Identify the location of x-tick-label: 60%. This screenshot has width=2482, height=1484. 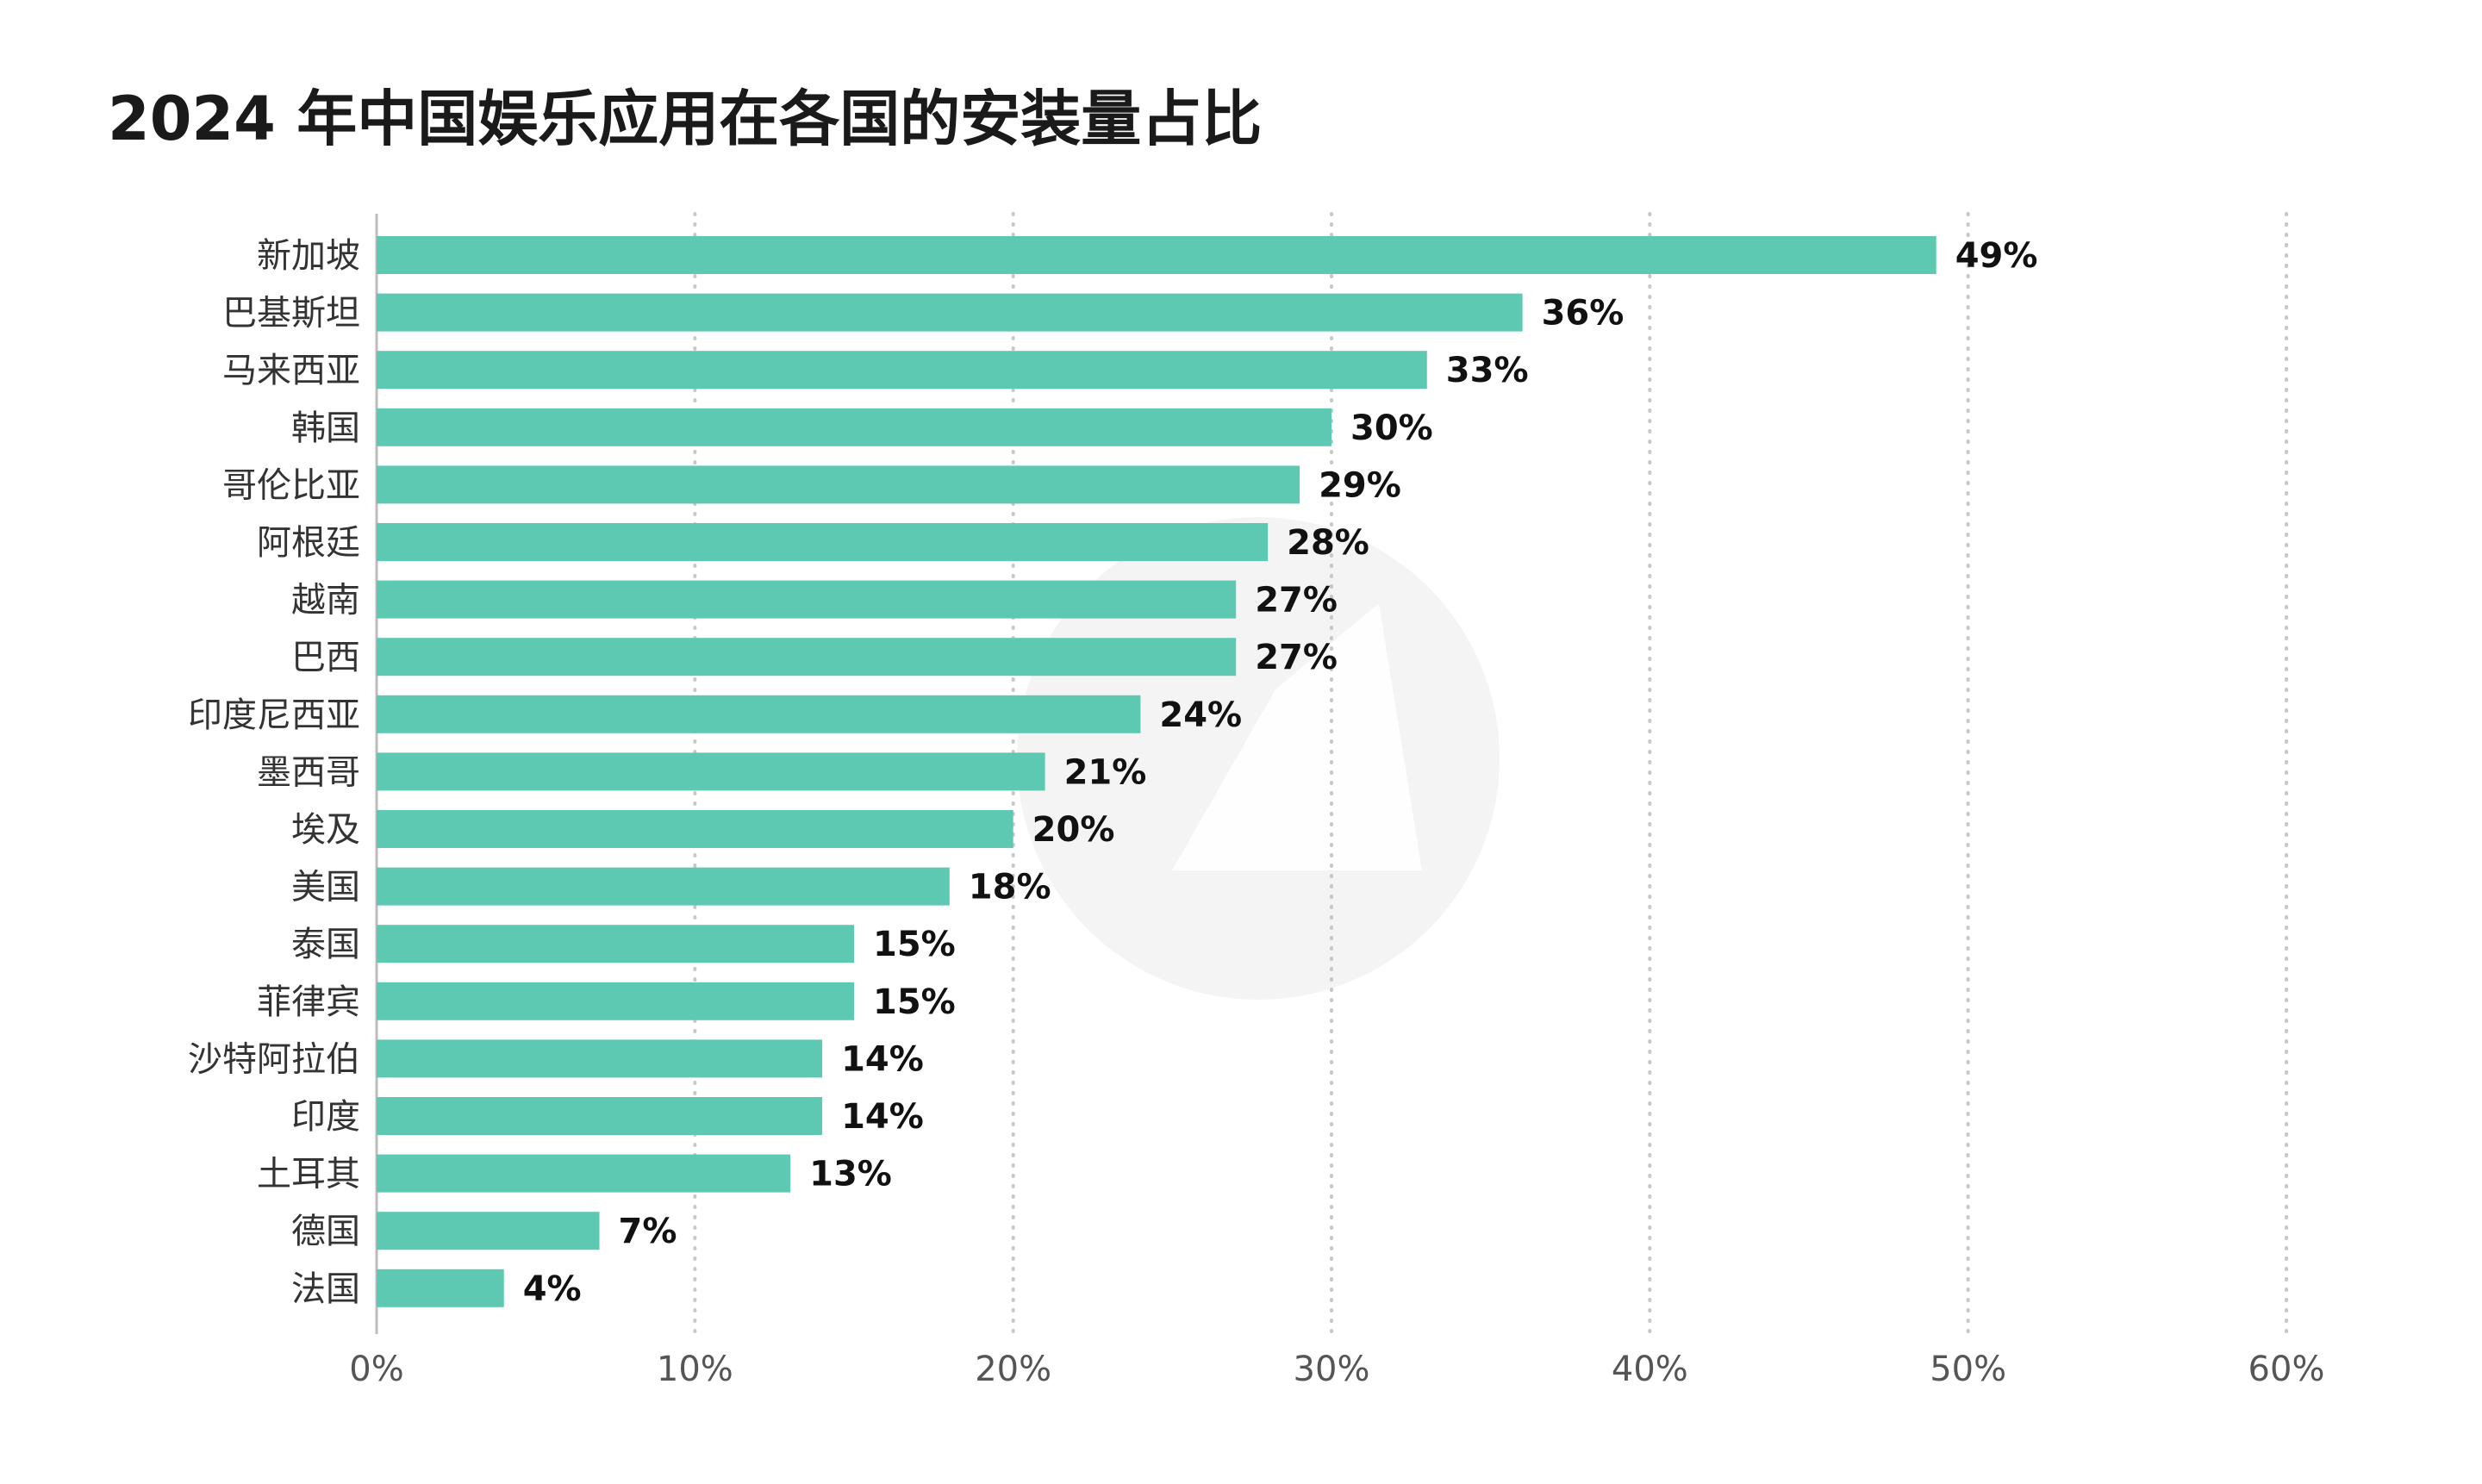
(2286, 1370).